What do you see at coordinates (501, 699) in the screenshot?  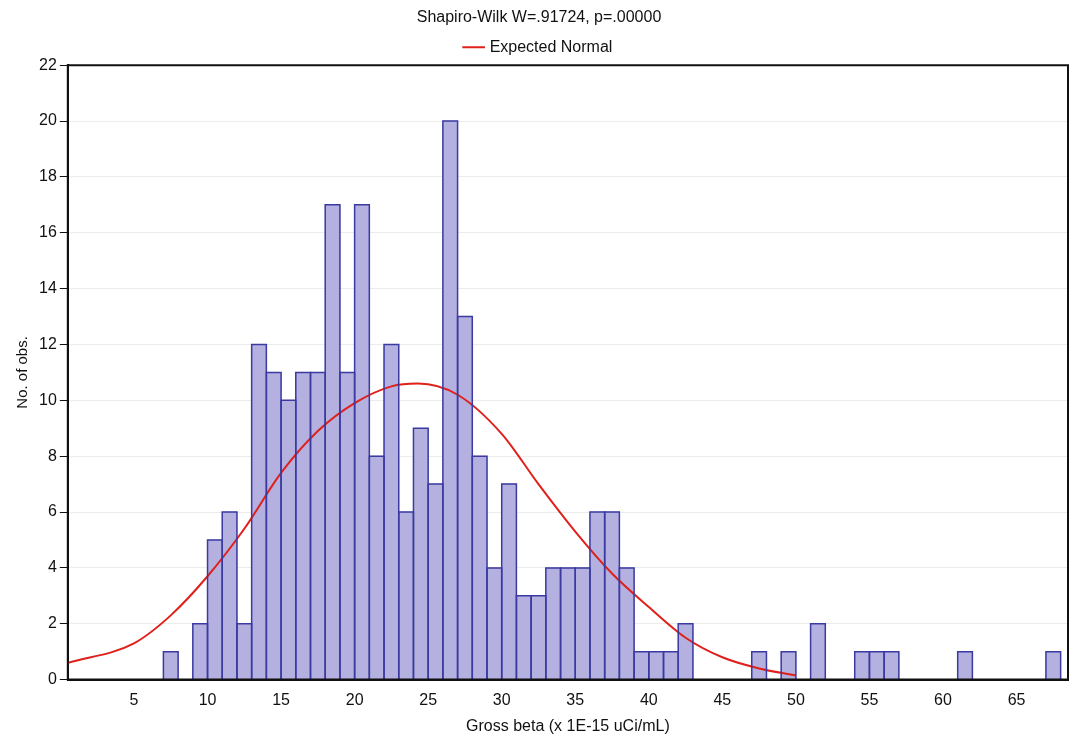 I see `x-tick-label: 30` at bounding box center [501, 699].